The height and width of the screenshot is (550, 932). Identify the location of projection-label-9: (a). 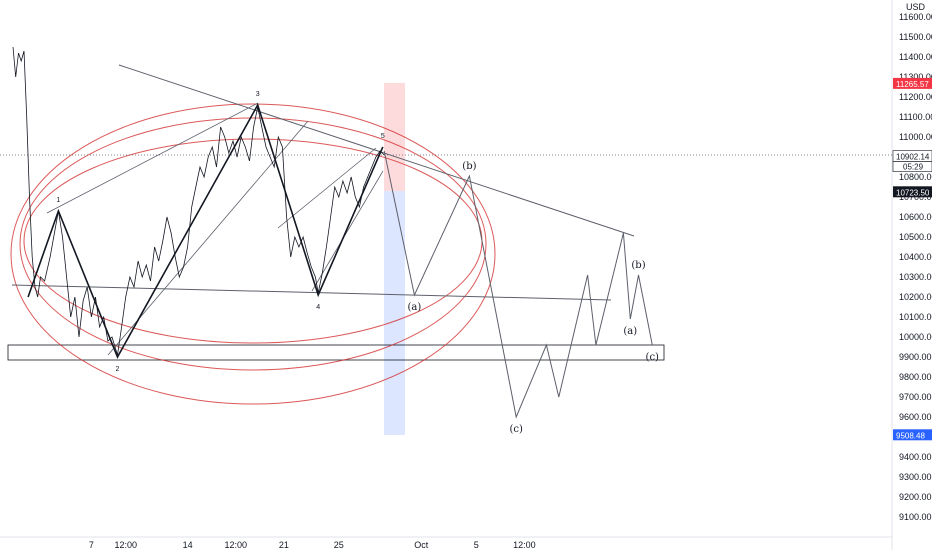
(630, 331).